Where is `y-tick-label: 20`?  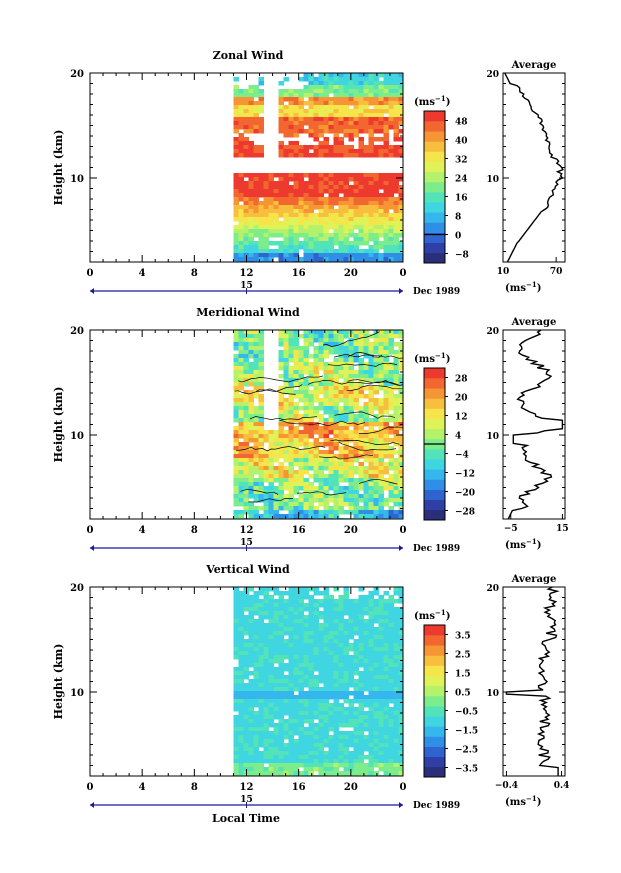
y-tick-label: 20 is located at coordinates (77, 588).